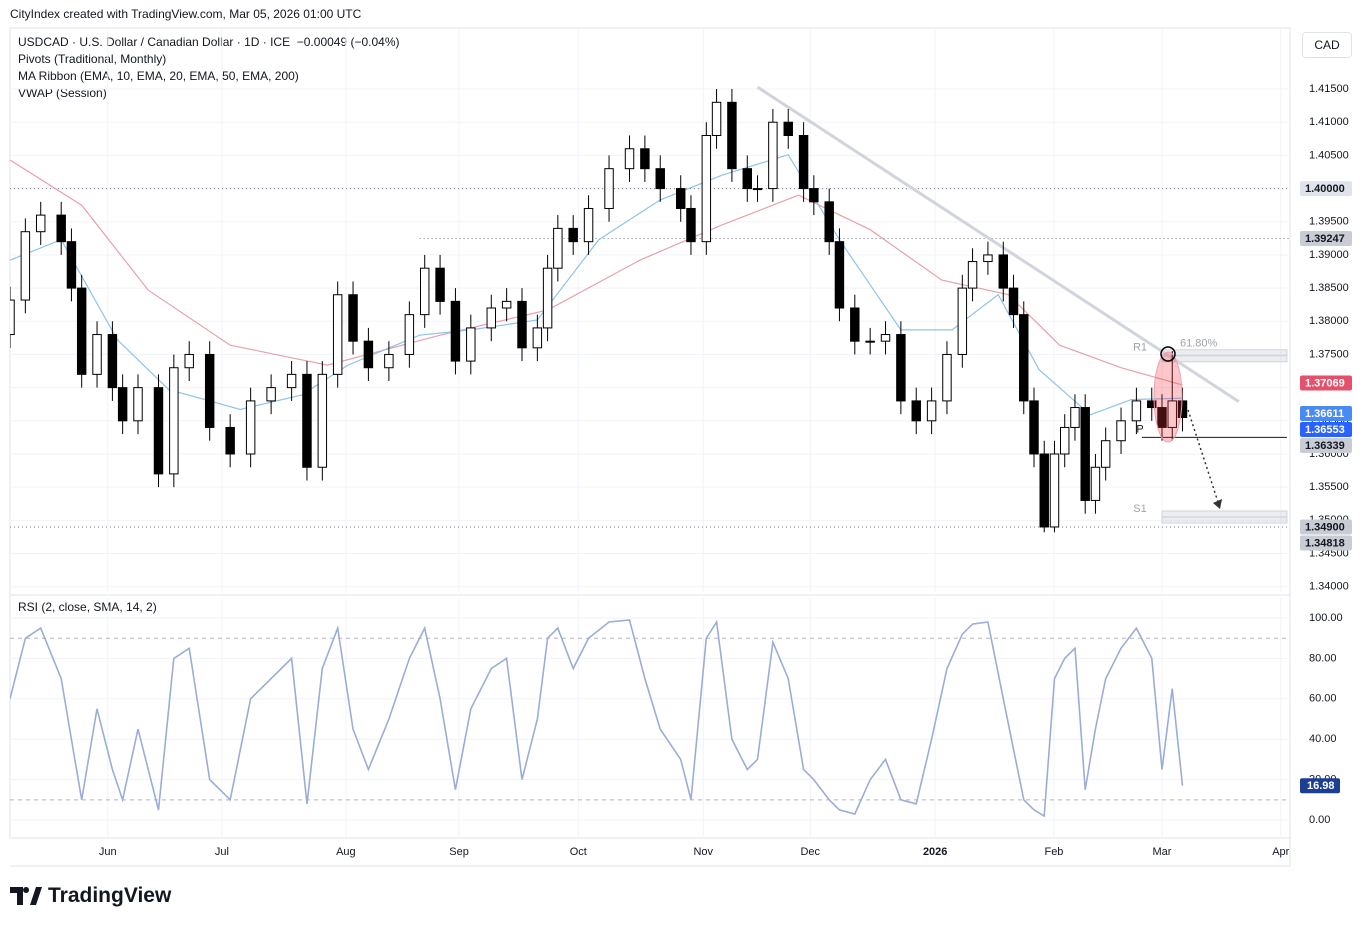  I want to click on y-tick-label: 80.00, so click(1323, 658).